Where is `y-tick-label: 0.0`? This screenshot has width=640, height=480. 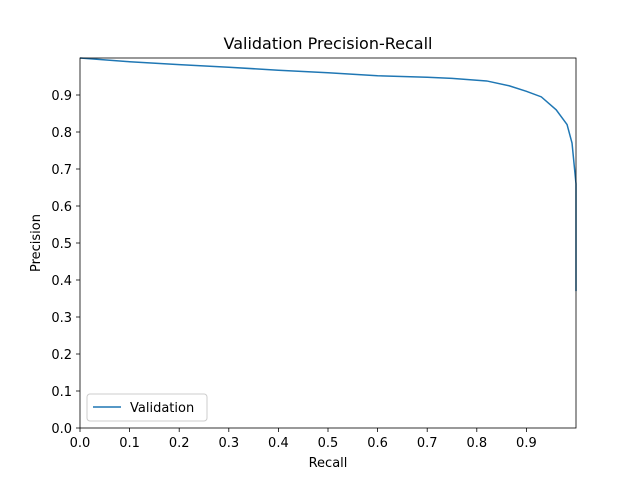 y-tick-label: 0.0 is located at coordinates (61, 429).